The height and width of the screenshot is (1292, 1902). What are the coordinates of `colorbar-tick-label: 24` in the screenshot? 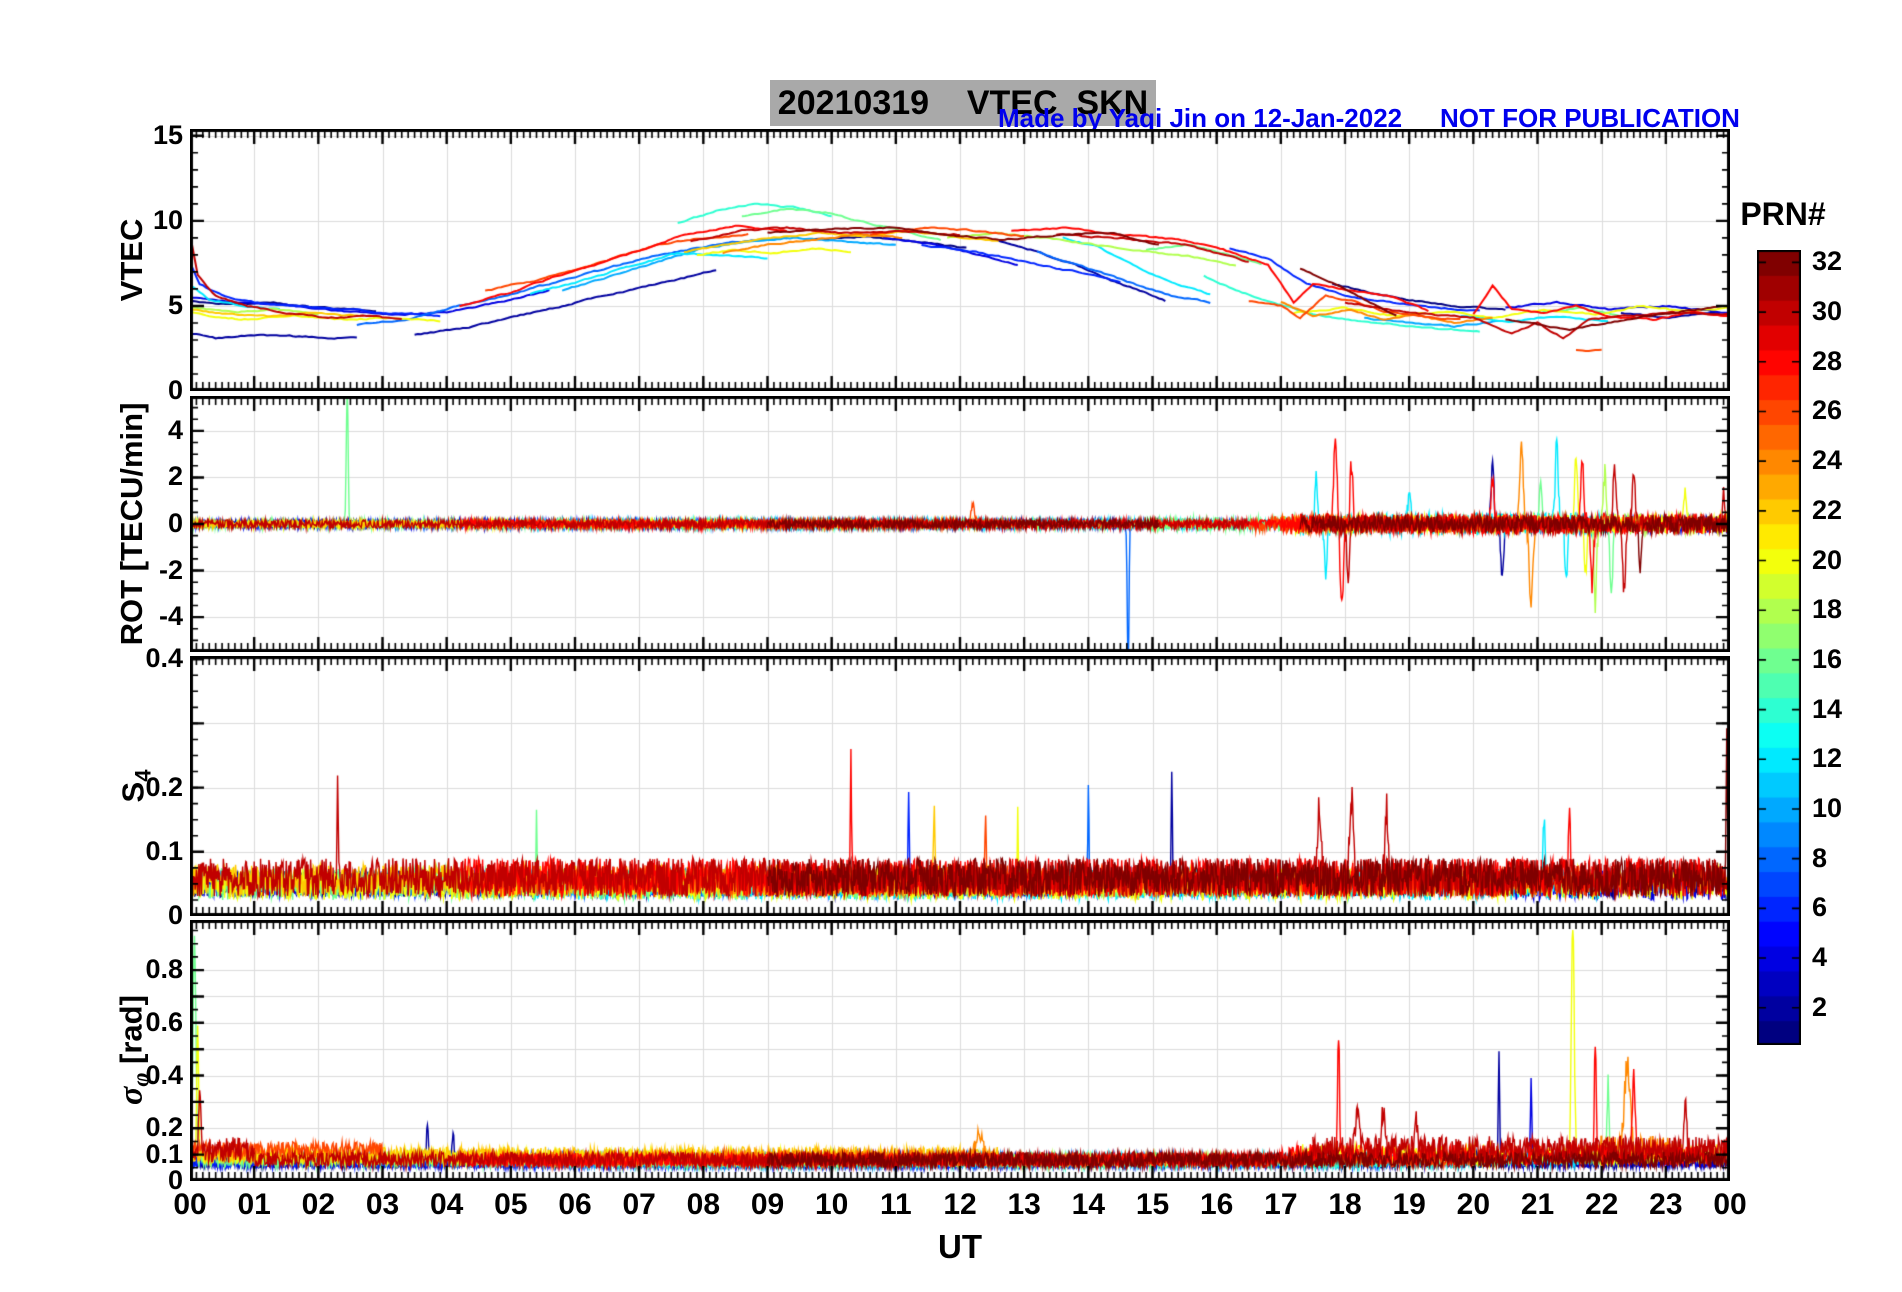 It's located at (1827, 460).